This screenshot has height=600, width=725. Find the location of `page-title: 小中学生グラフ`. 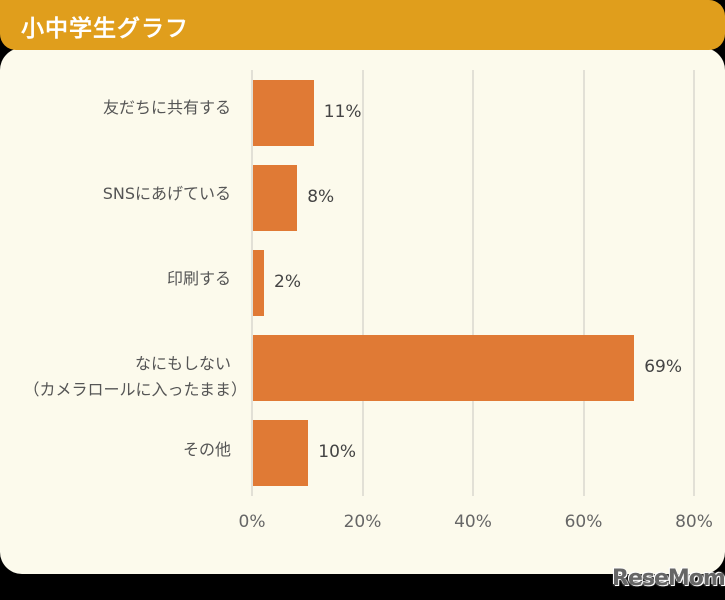

page-title: 小中学生グラフ is located at coordinates (105, 29).